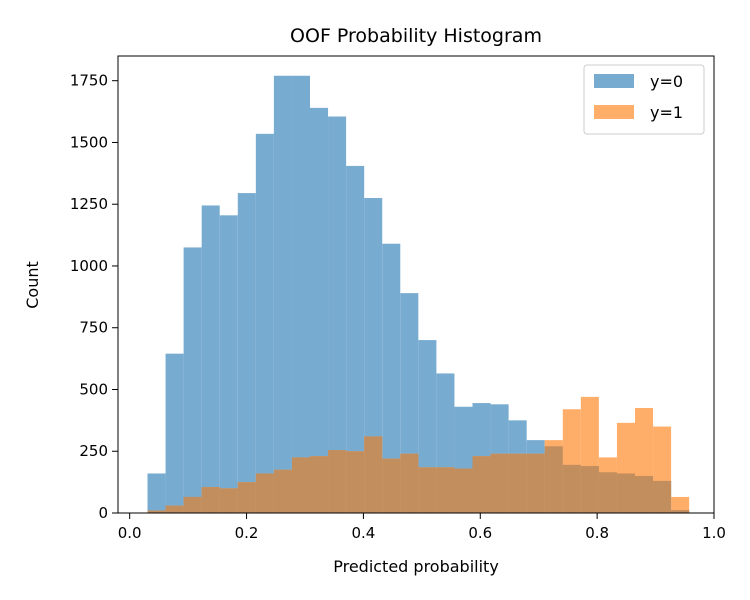  Describe the element at coordinates (614, 81) in the screenshot. I see `legend-swatch-y0` at that location.